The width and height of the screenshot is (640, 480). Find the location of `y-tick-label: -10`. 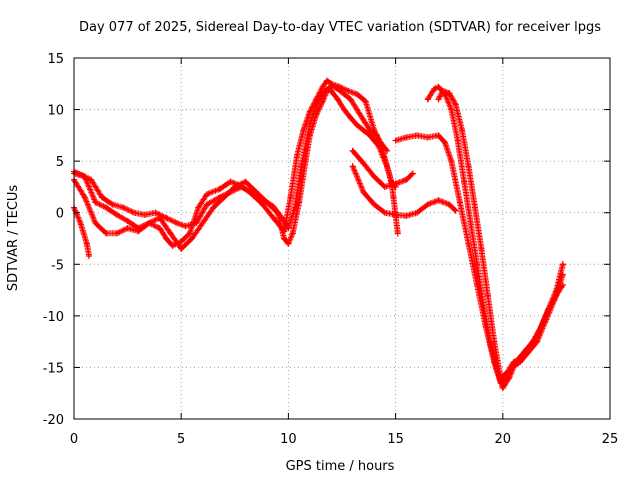

y-tick-label: -10 is located at coordinates (53, 317).